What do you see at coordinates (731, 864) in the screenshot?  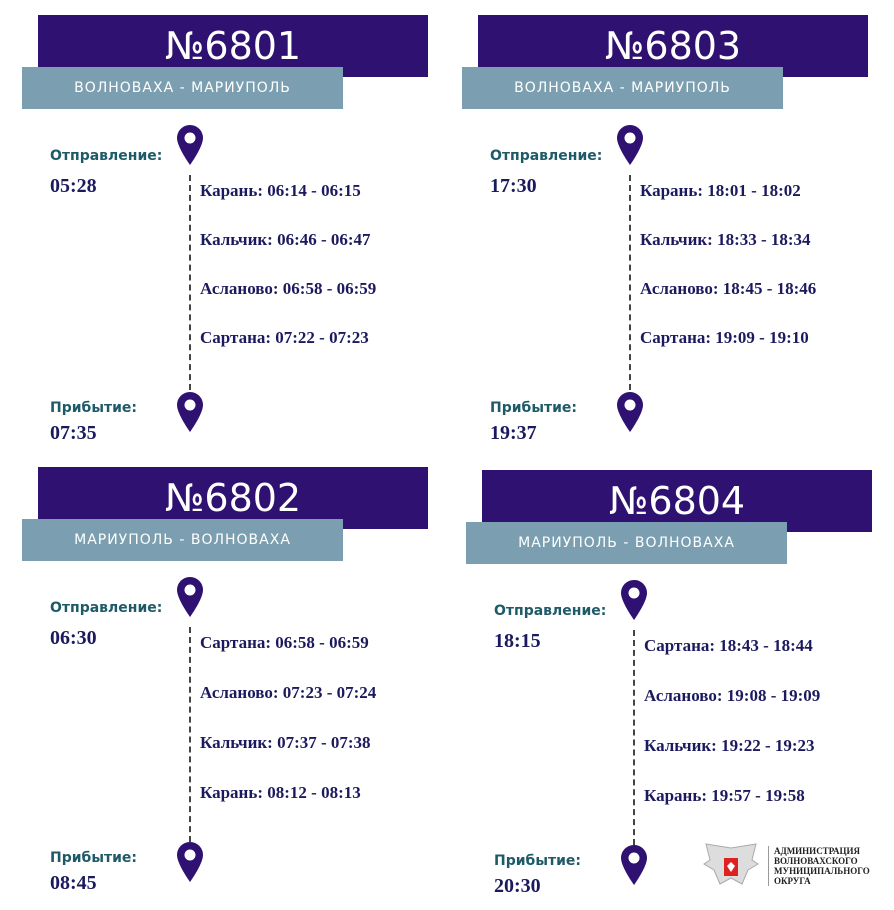 I see `coat-of-arms-icon` at bounding box center [731, 864].